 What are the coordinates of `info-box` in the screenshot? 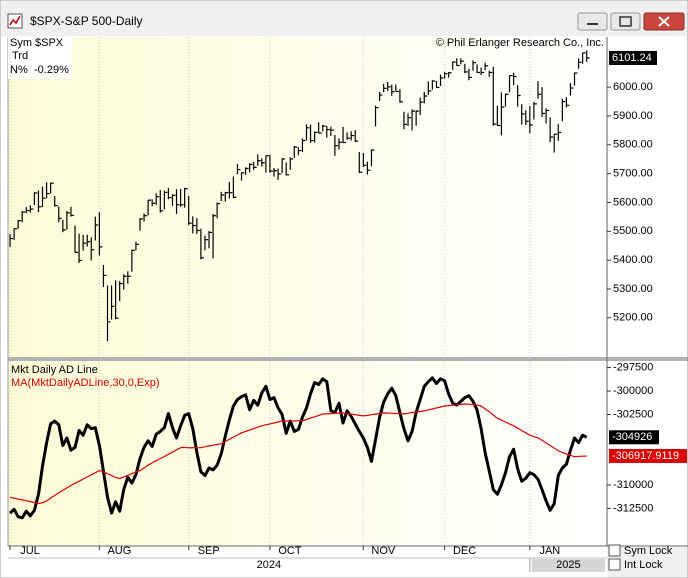 It's located at (40, 58).